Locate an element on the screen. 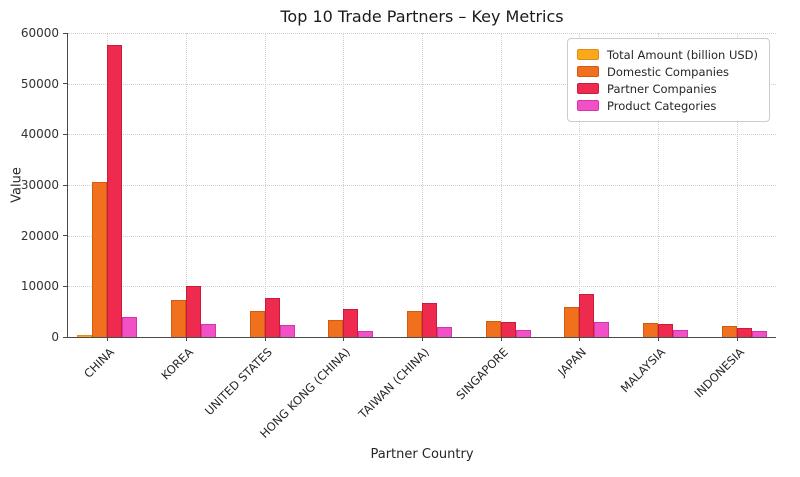 Image resolution: width=800 pixels, height=477 pixels. y-axis-spine is located at coordinates (67, 185).